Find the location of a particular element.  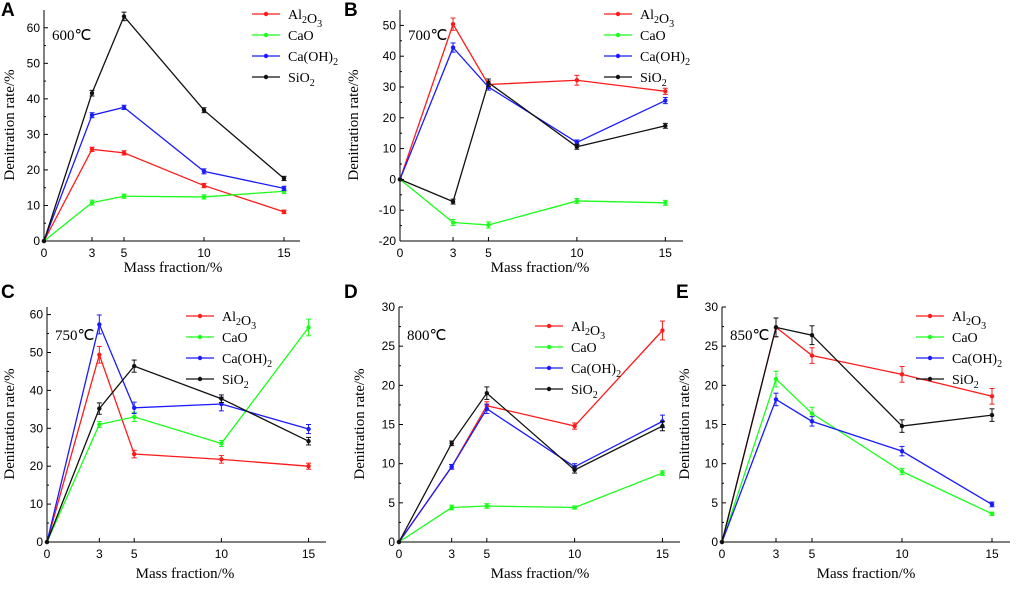

x-tick-label: 0 is located at coordinates (44, 253).